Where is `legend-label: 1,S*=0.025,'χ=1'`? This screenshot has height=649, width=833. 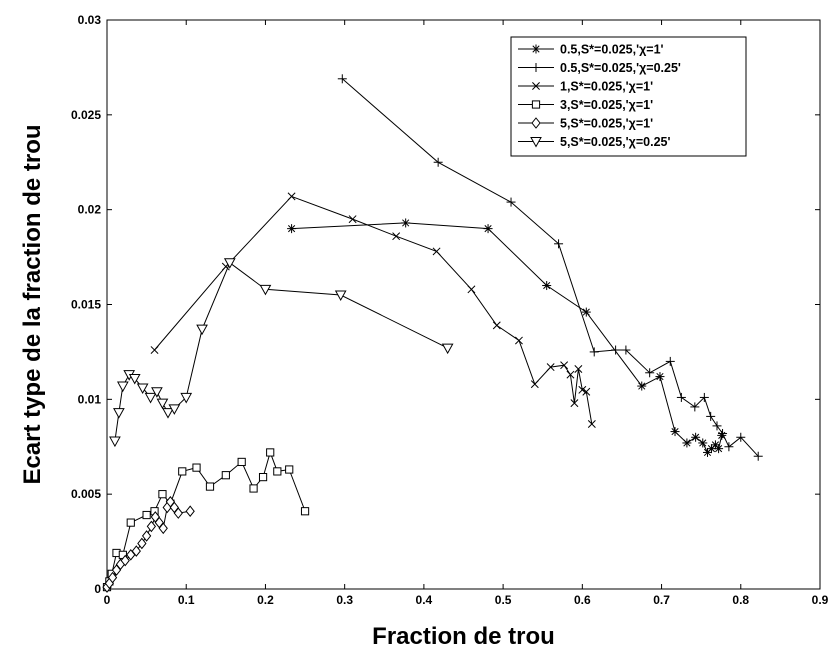 legend-label: 1,S*=0.025,'χ=1' is located at coordinates (606, 87).